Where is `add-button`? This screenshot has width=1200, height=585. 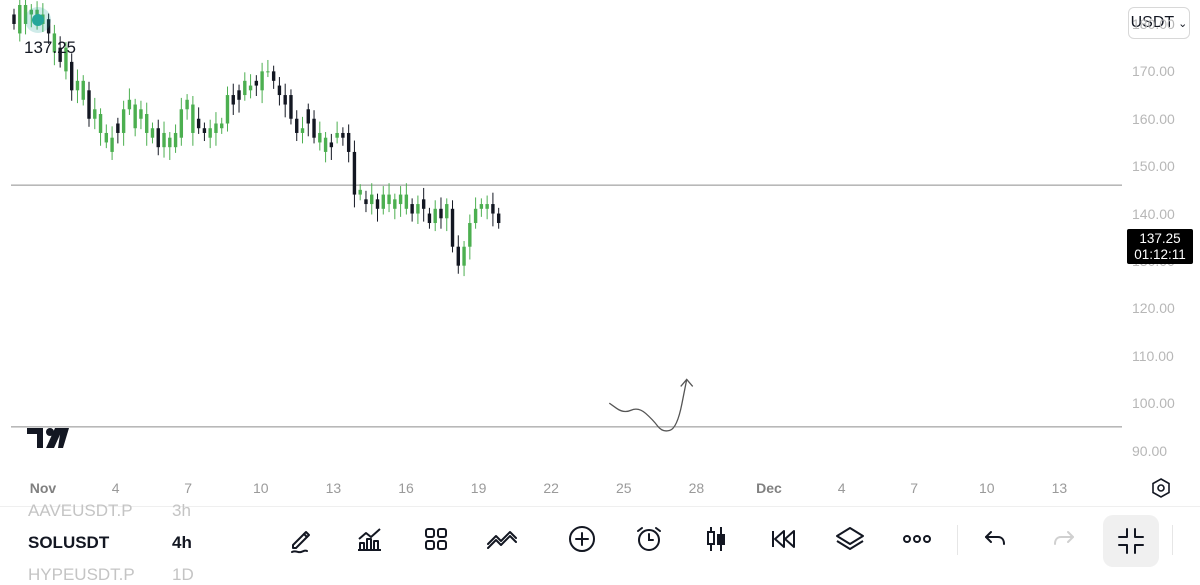 add-button is located at coordinates (582, 539).